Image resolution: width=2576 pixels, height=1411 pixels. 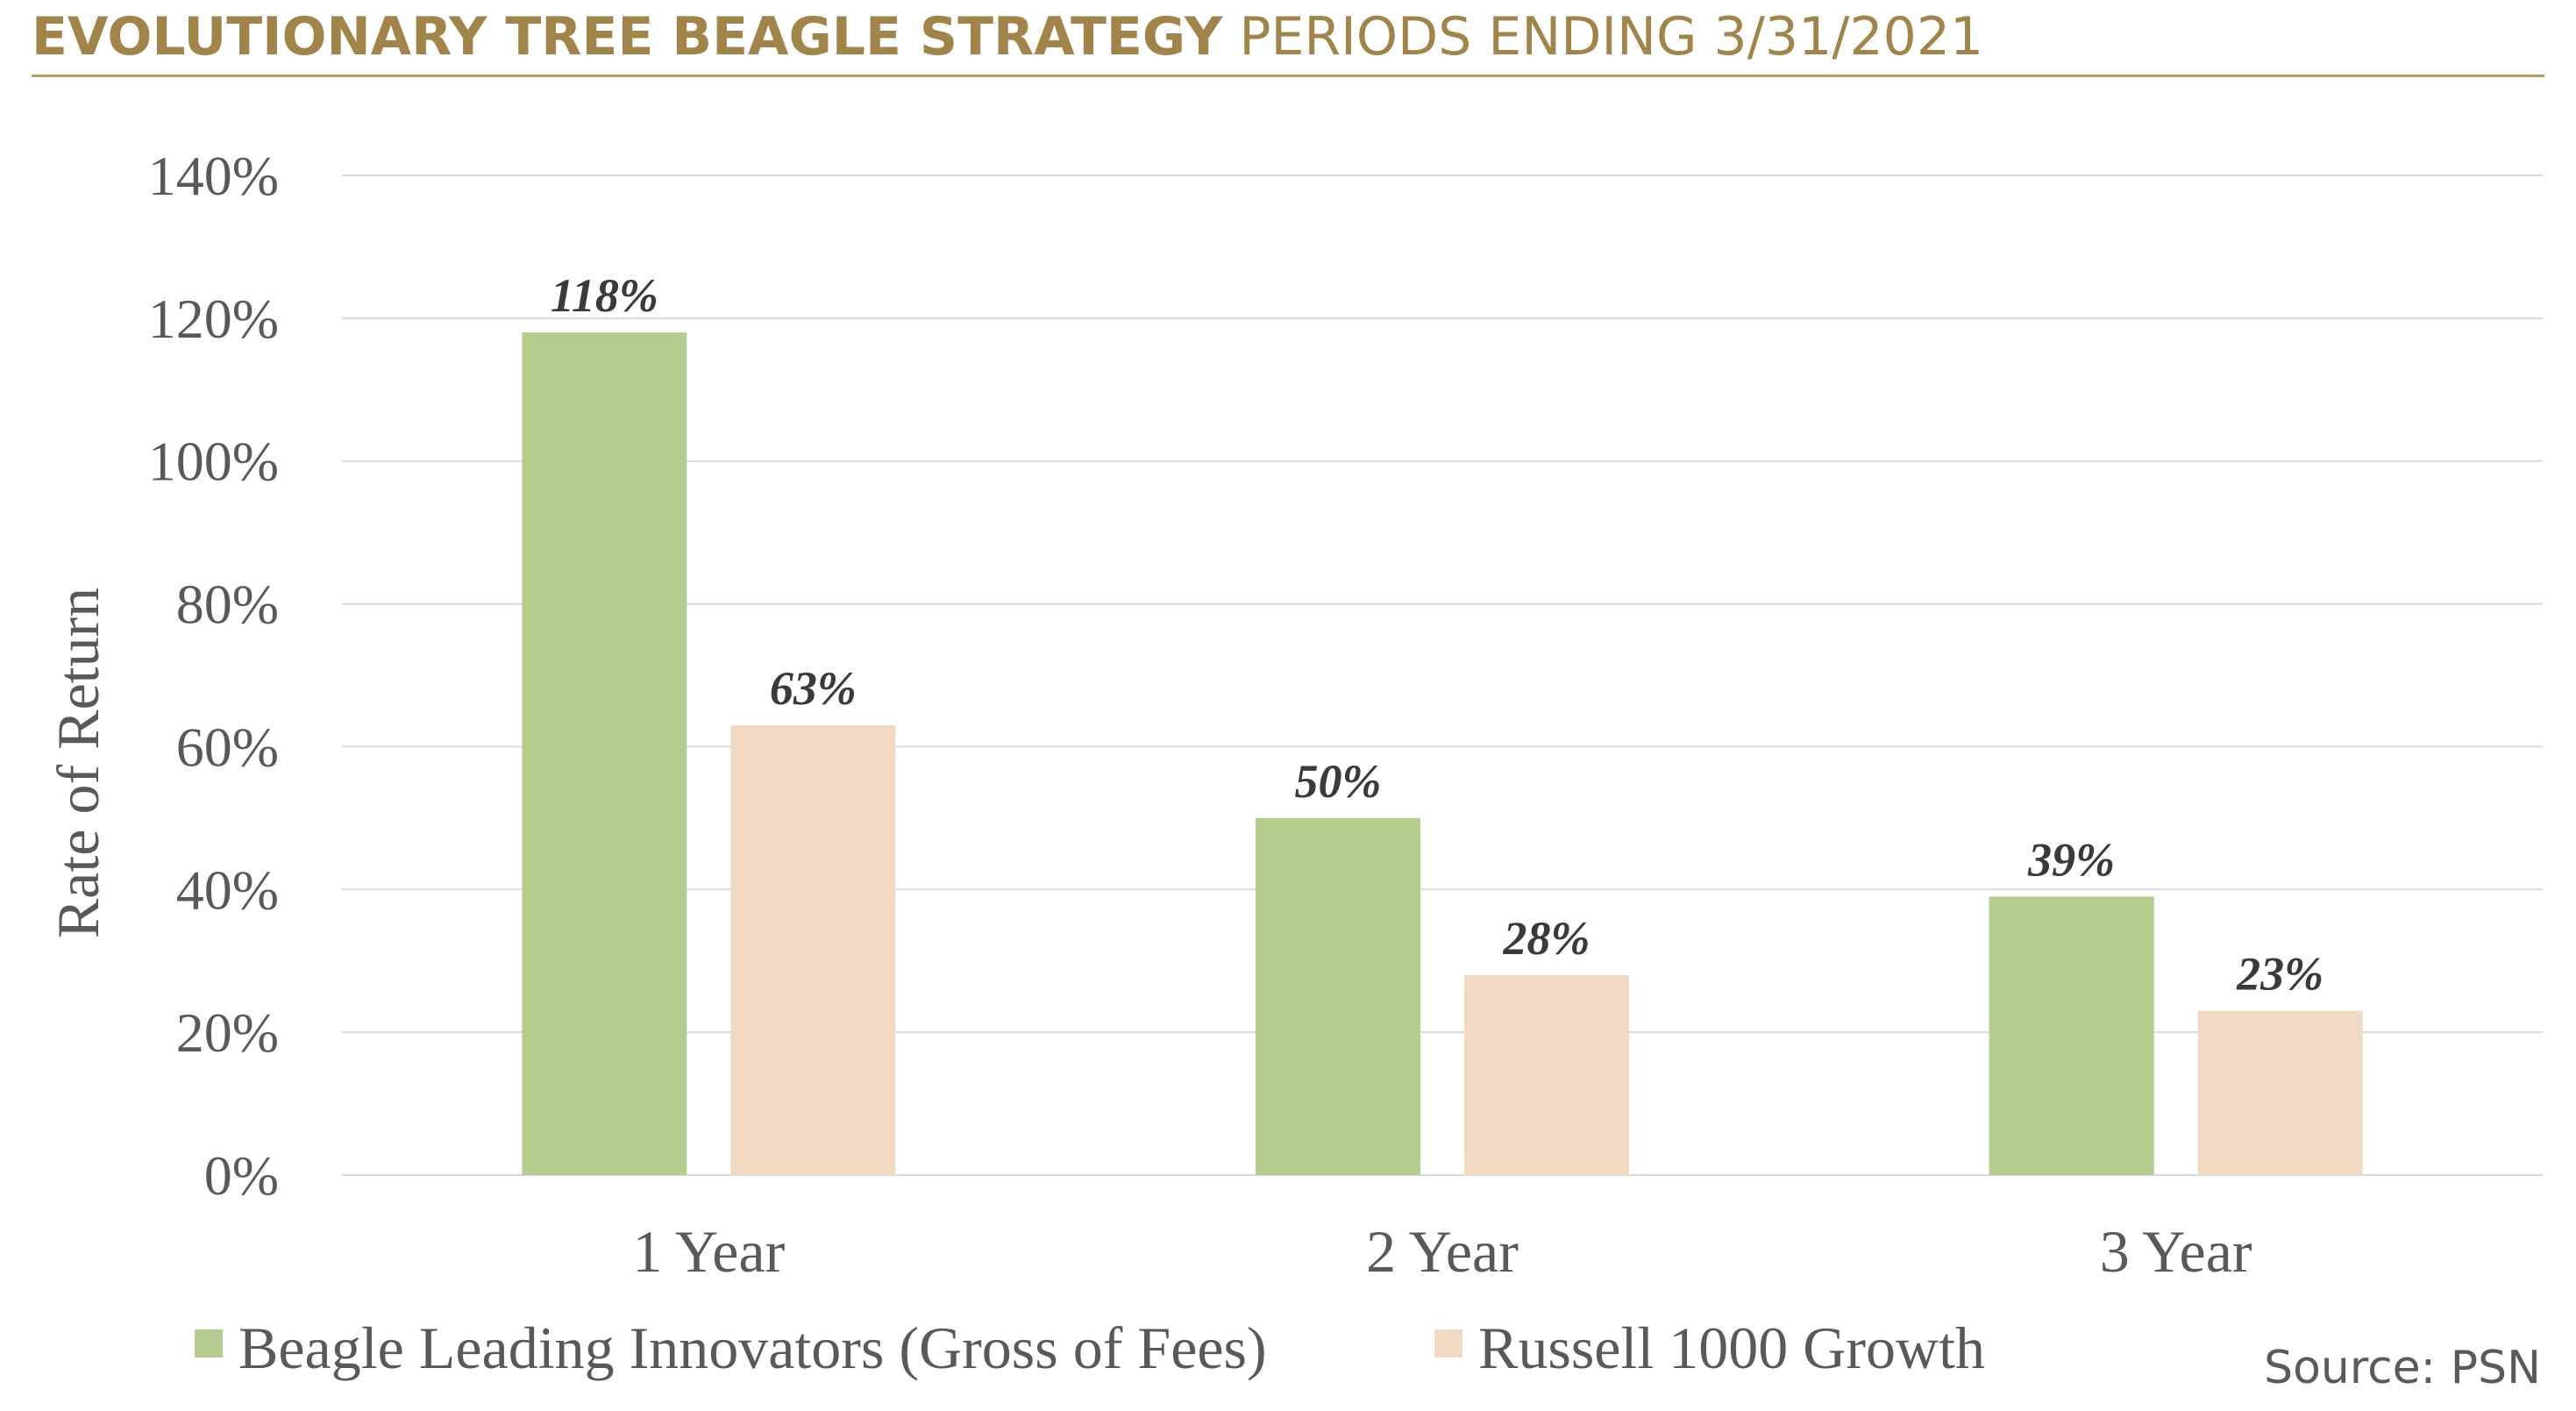 I want to click on y-tick-label: 80%, so click(x=227, y=605).